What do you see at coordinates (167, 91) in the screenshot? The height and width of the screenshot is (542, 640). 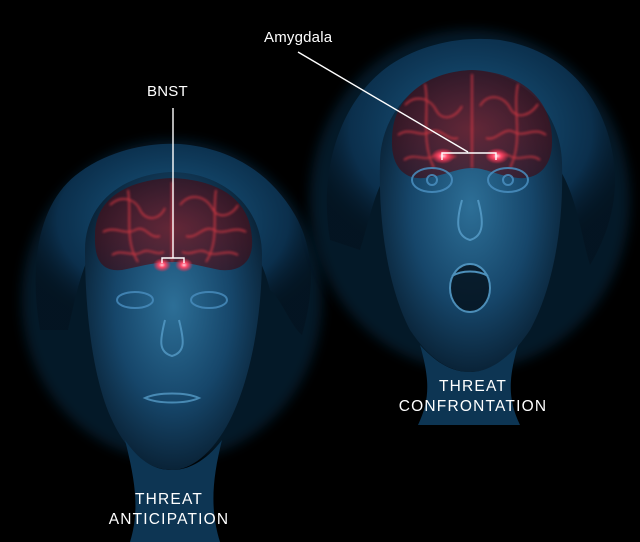 I see `bnst-label: BNST` at bounding box center [167, 91].